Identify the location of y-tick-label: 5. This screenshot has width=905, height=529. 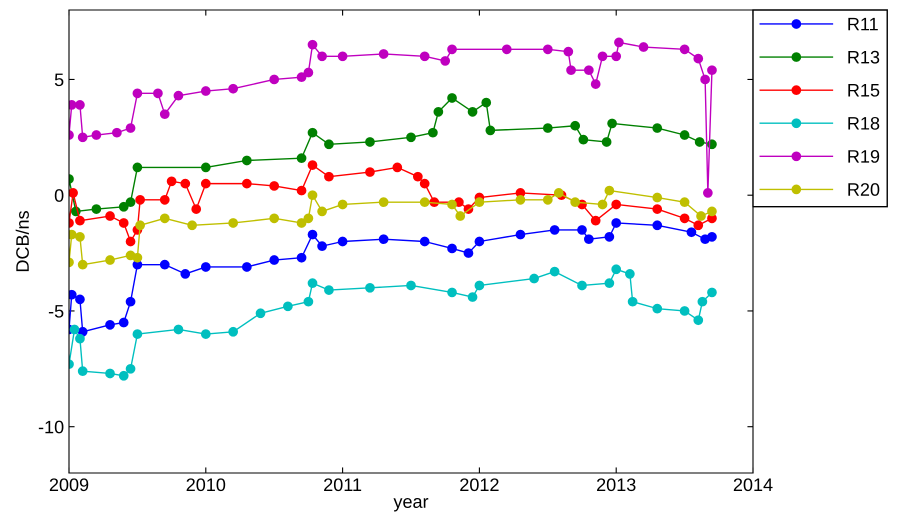
(59, 80).